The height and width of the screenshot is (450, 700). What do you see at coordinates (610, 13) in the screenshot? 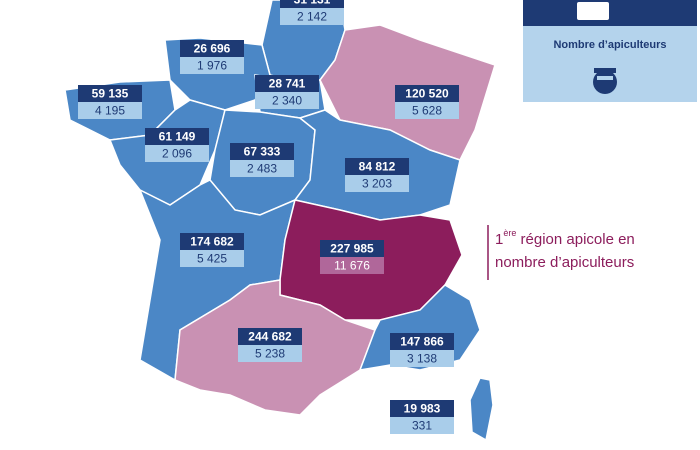
I see `legend-header` at bounding box center [610, 13].